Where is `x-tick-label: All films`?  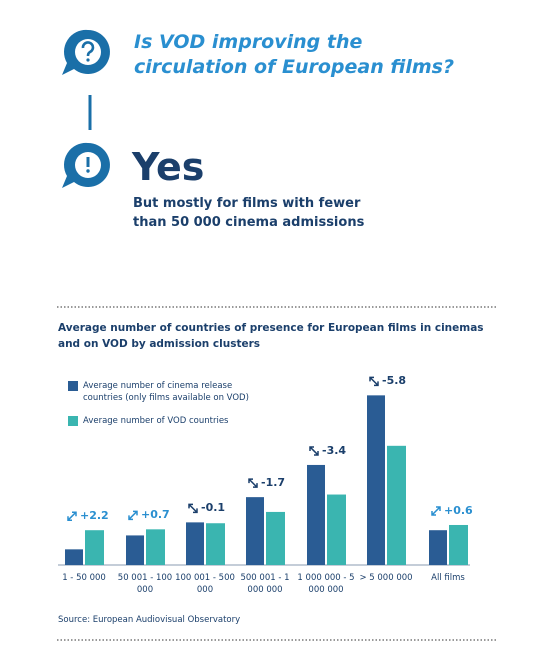 x-tick-label: All films is located at coordinates (448, 578).